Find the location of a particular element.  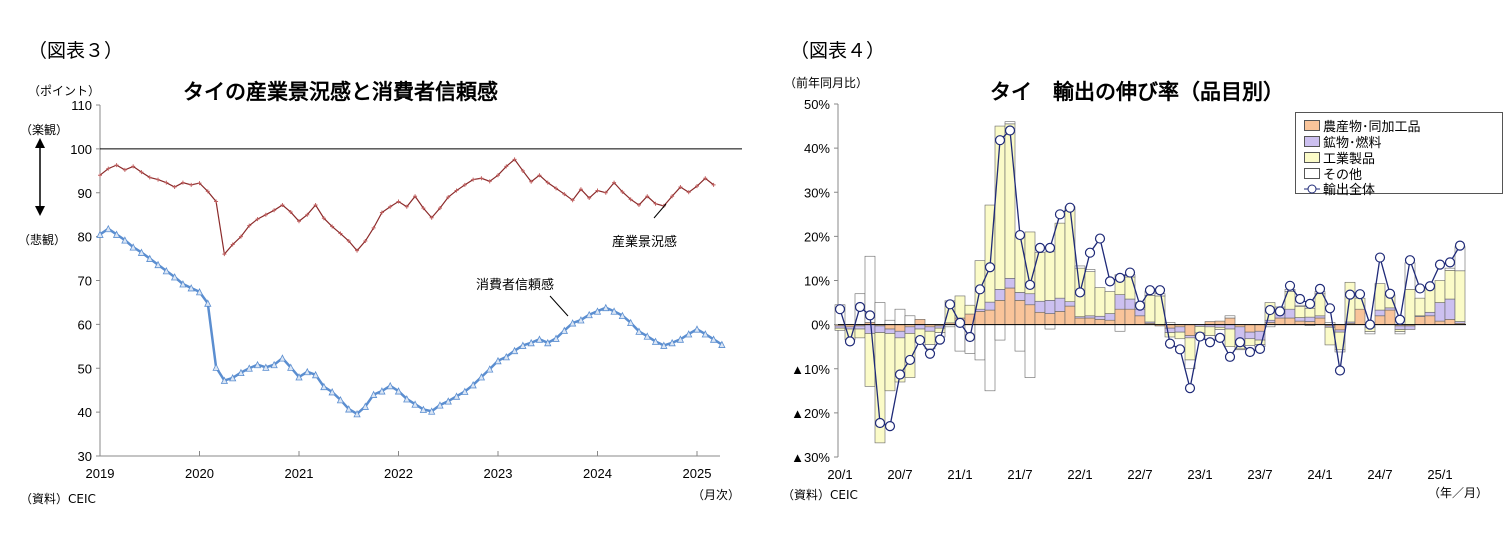

right-x-tick-label: 24/7 is located at coordinates (1379, 474).